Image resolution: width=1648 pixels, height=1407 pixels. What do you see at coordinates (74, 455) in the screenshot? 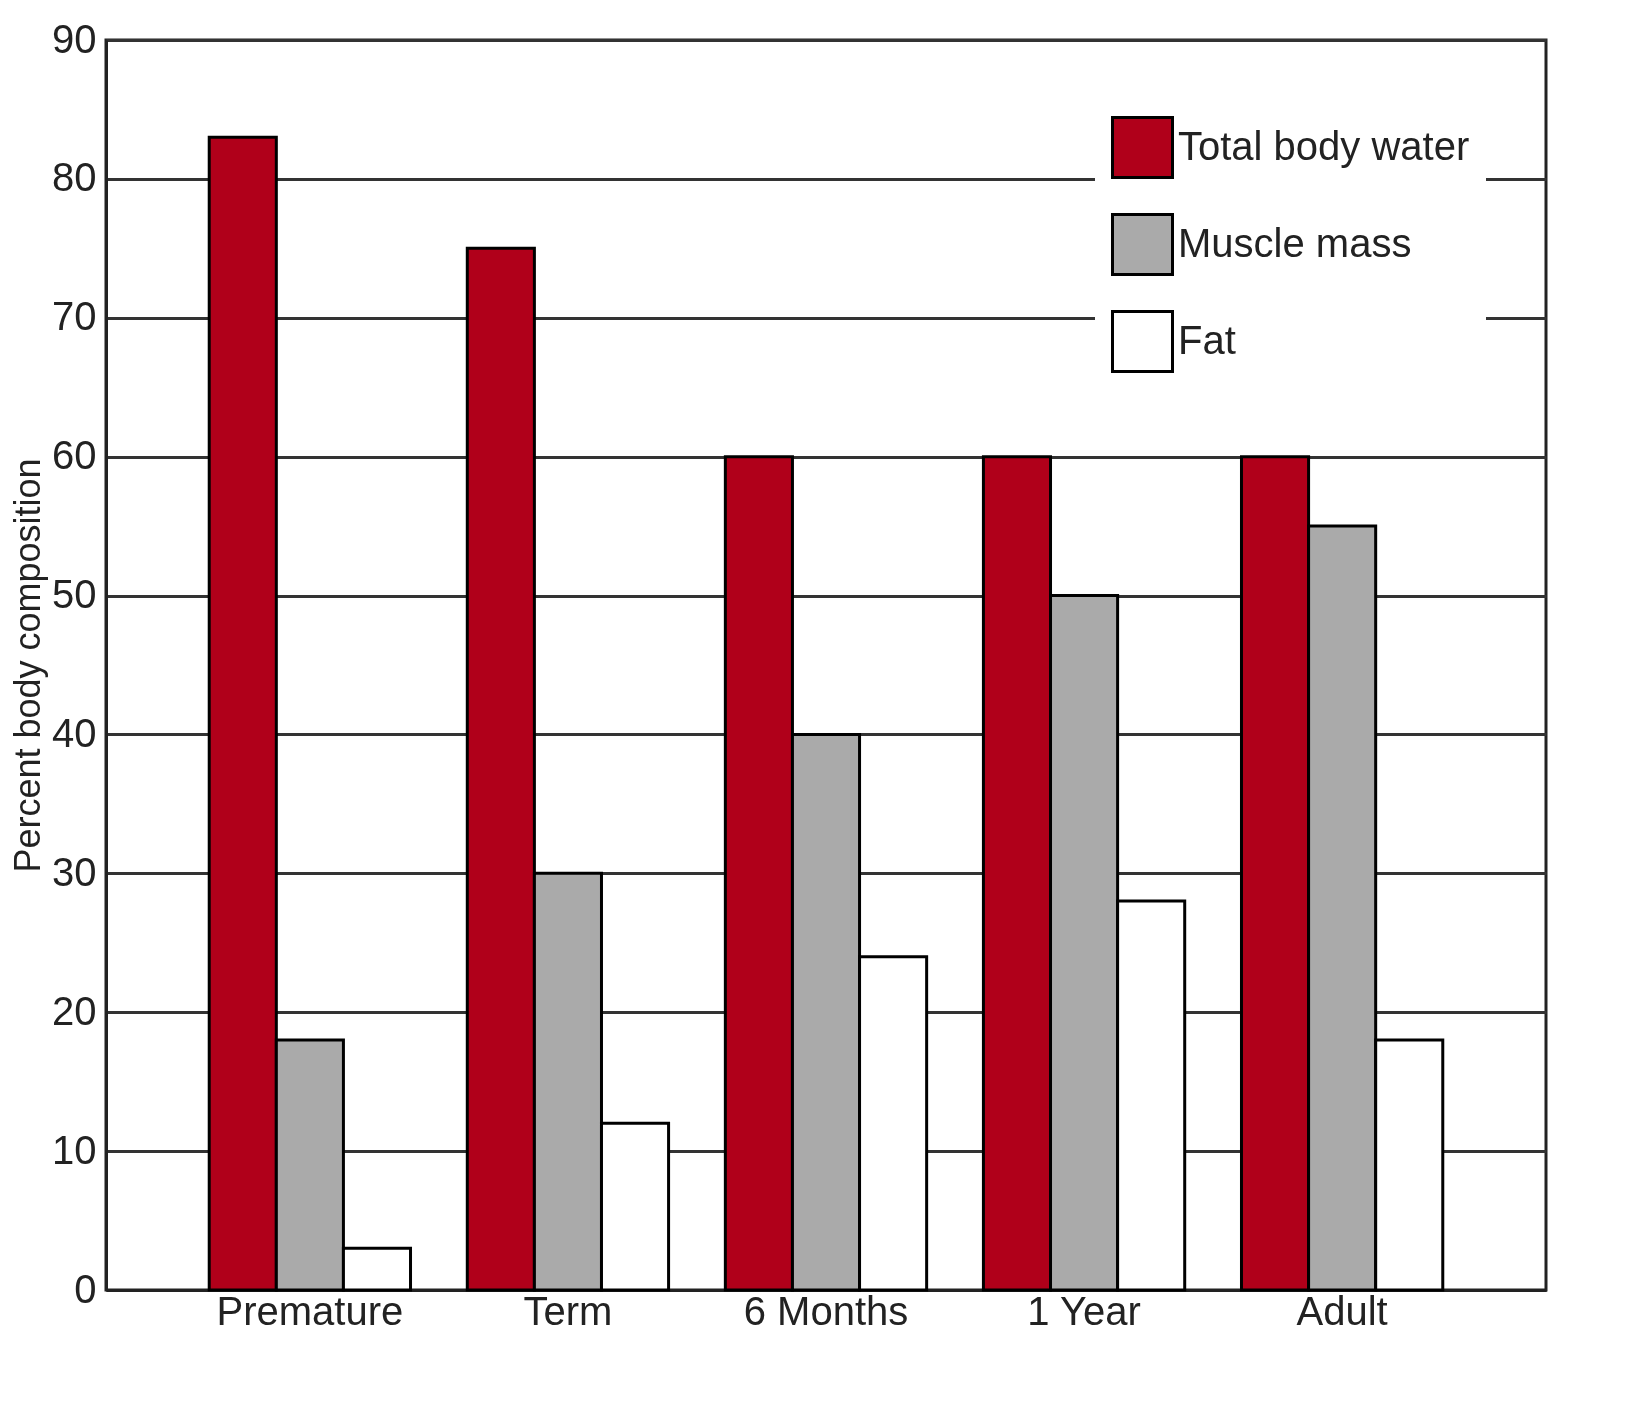
I see `y-tick-label: 60` at bounding box center [74, 455].